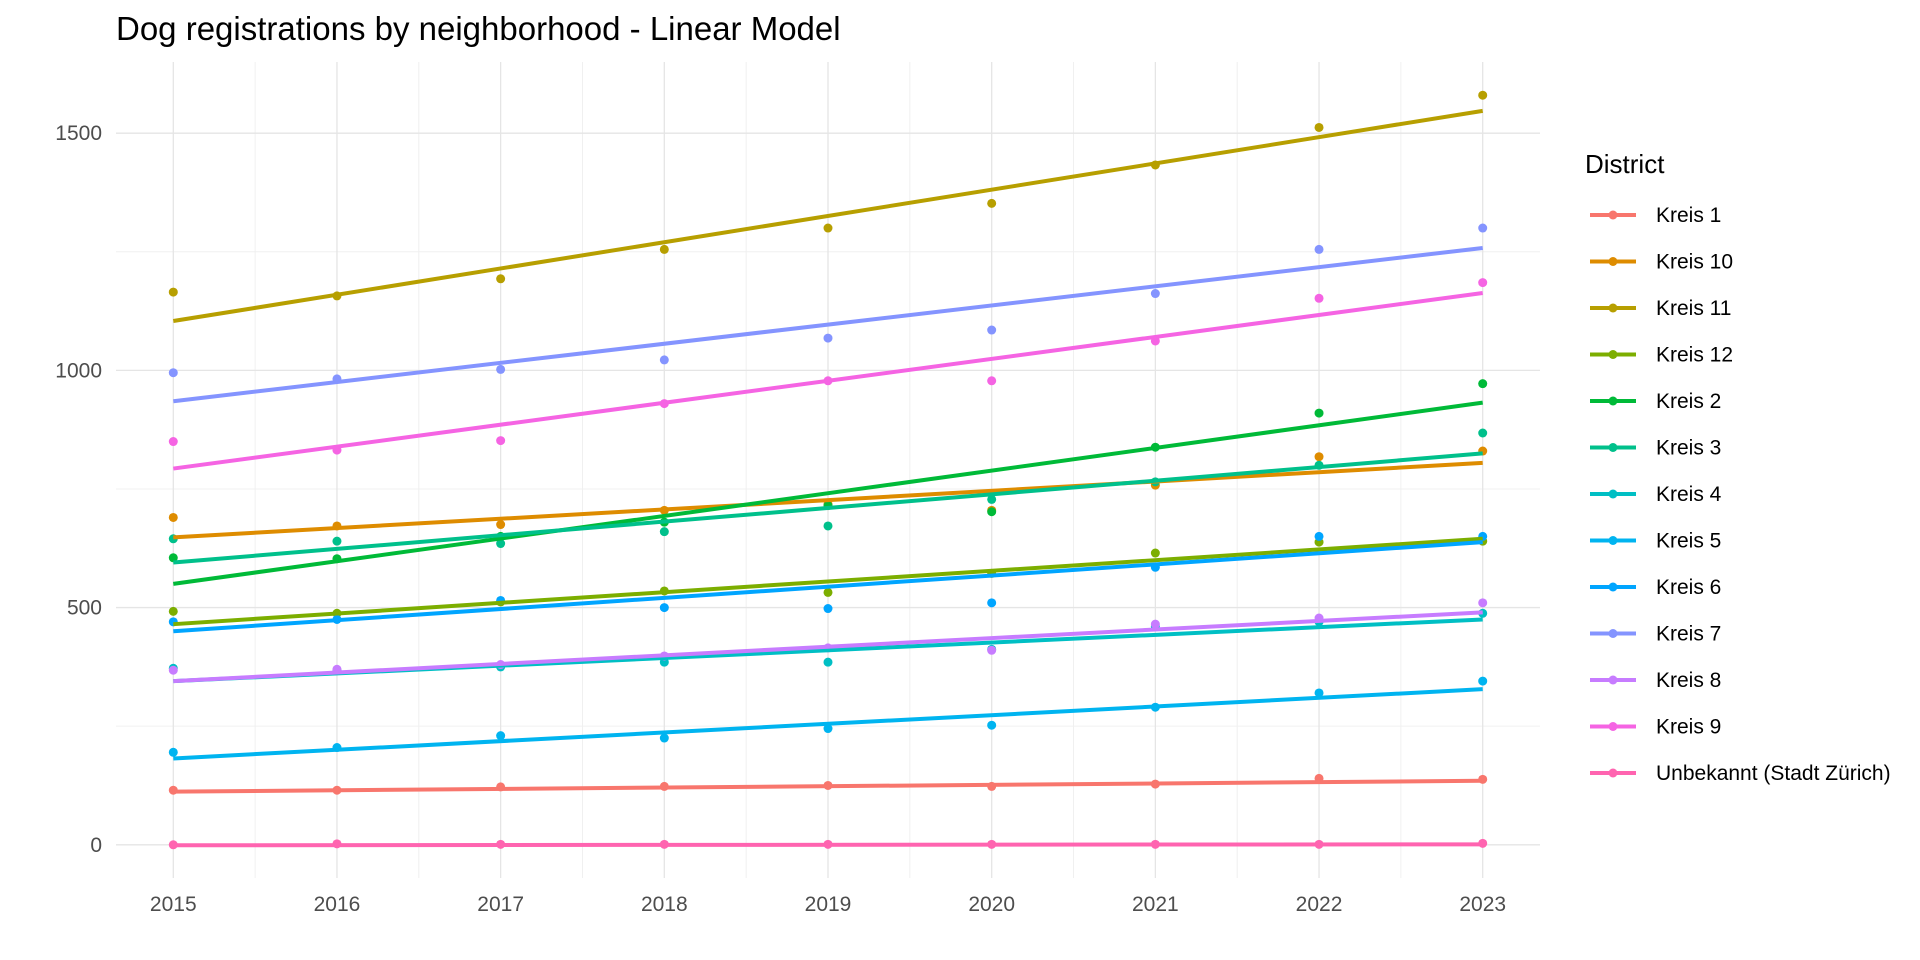  I want to click on legend-label: Kreis 5, so click(1688, 541).